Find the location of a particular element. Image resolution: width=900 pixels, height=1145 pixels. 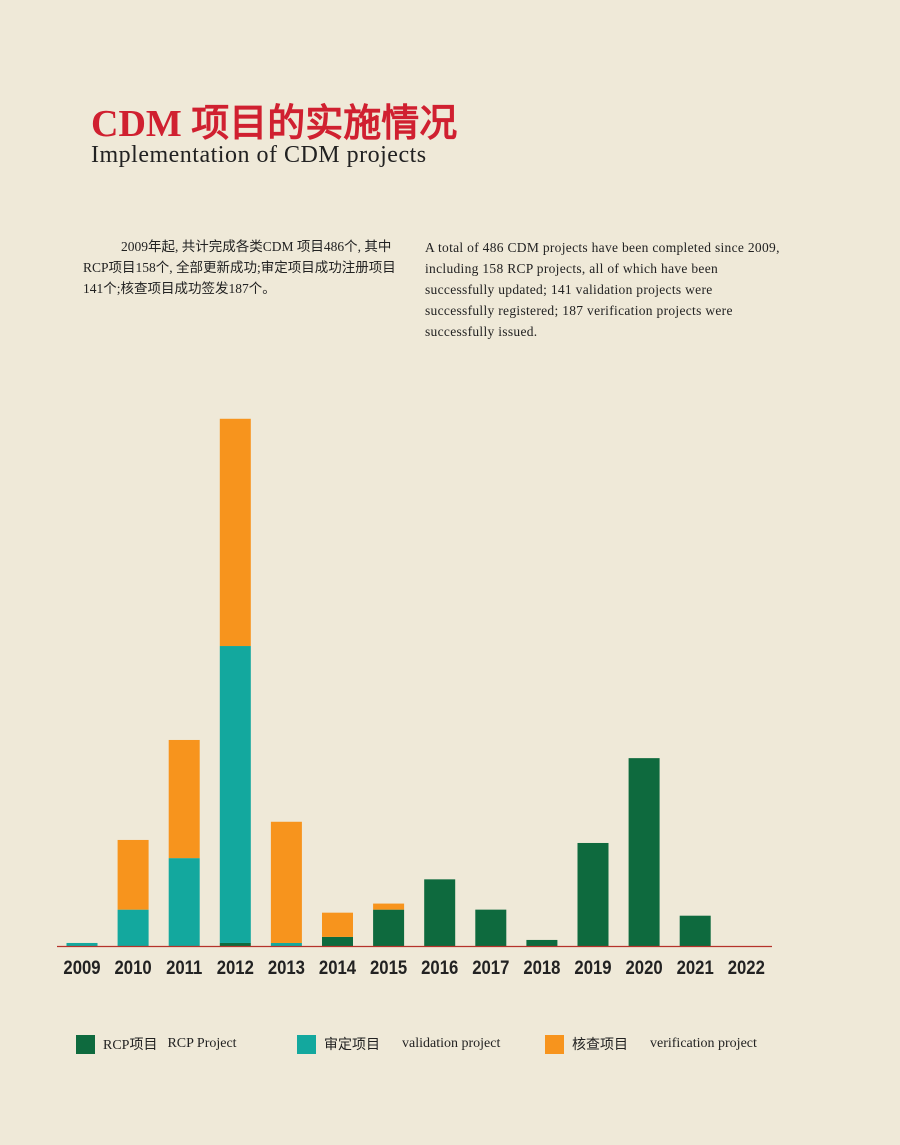

x-tick-label: 2012 is located at coordinates (235, 967).